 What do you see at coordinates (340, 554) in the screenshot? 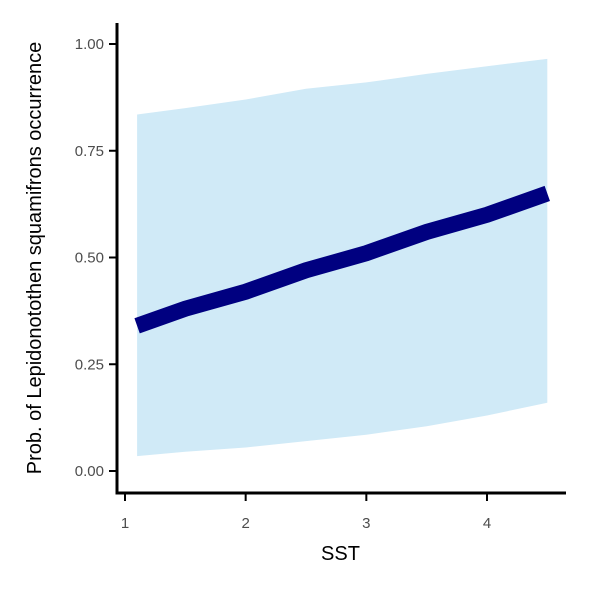
I see `x-axis-title: SST` at bounding box center [340, 554].